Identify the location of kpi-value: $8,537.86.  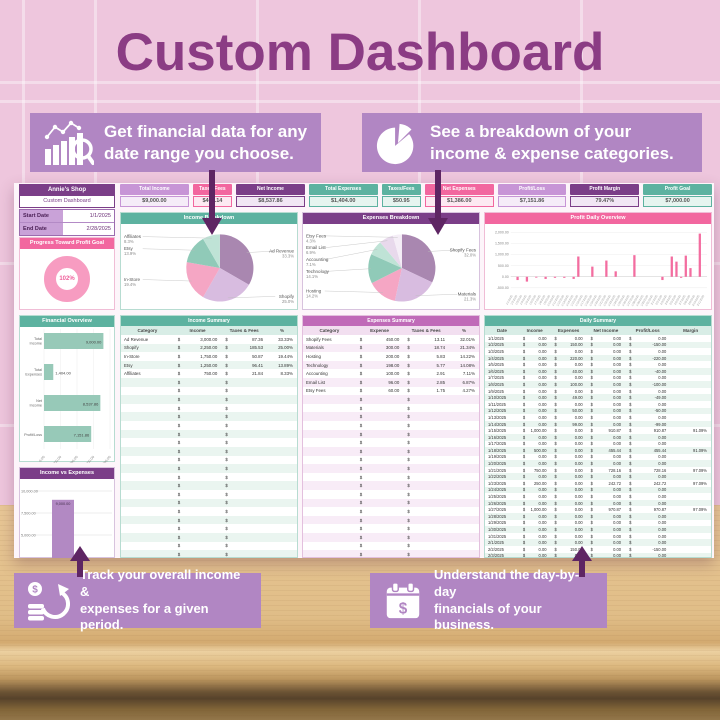
(270, 201).